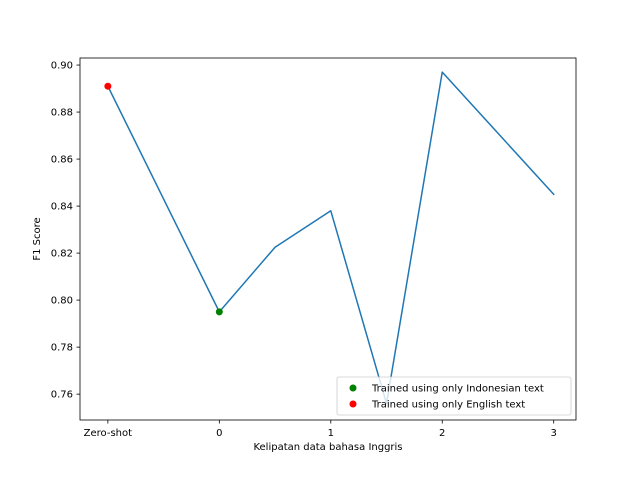 Image resolution: width=640 pixels, height=480 pixels. I want to click on legend-marker-indonesian, so click(353, 388).